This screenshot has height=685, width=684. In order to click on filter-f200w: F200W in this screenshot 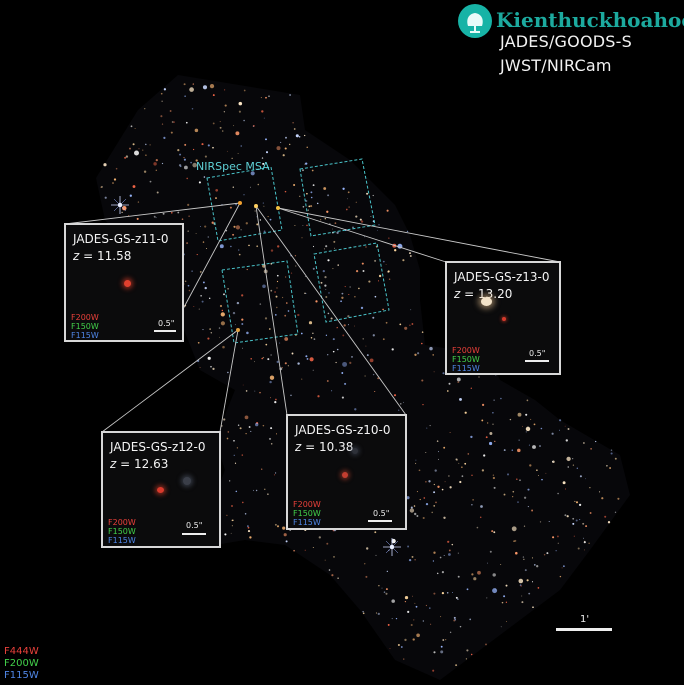, I will do `click(466, 350)`.